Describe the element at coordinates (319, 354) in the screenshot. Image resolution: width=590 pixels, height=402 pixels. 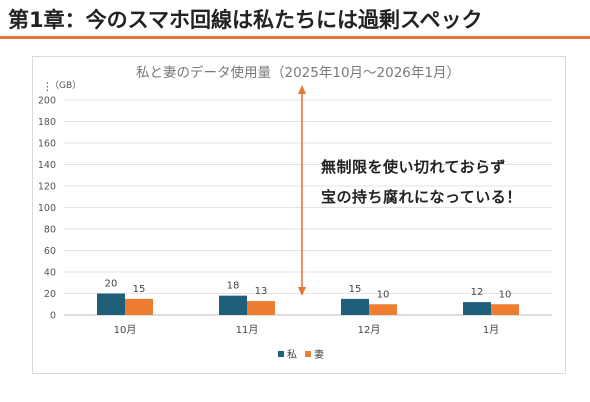
I see `legend-label: 妻` at that location.